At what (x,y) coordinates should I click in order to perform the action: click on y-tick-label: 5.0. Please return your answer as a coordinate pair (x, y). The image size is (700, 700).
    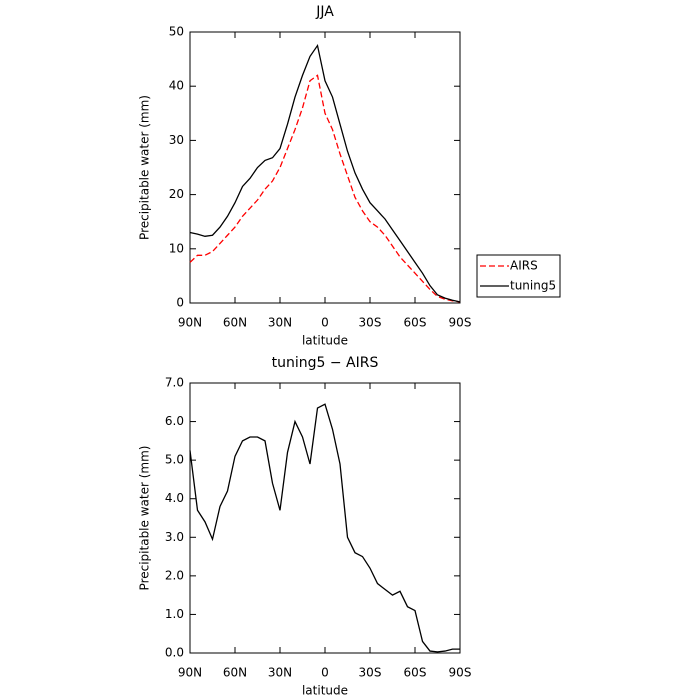
    Looking at the image, I should click on (174, 460).